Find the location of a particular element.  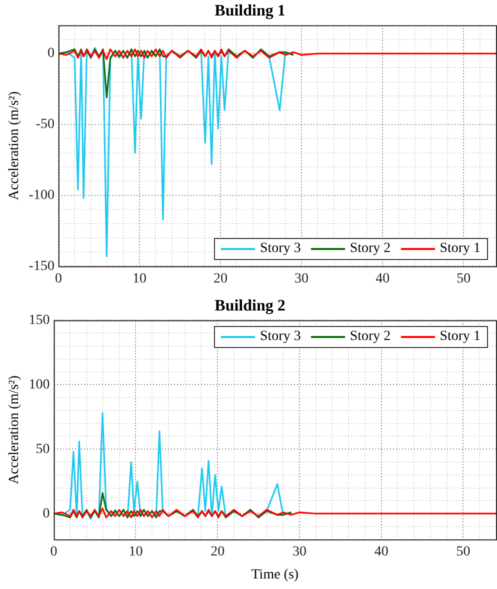

x-axis-title: Time (s) is located at coordinates (275, 574).